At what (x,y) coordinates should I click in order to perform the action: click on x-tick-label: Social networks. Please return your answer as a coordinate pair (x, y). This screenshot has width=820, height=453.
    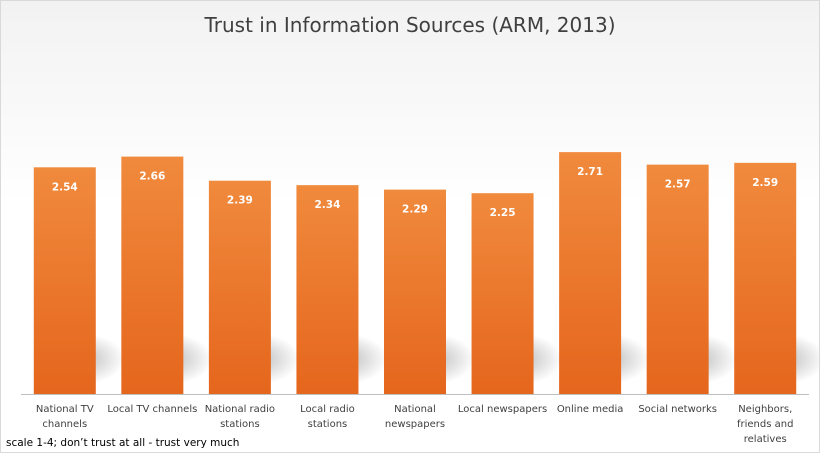
    Looking at the image, I should click on (677, 409).